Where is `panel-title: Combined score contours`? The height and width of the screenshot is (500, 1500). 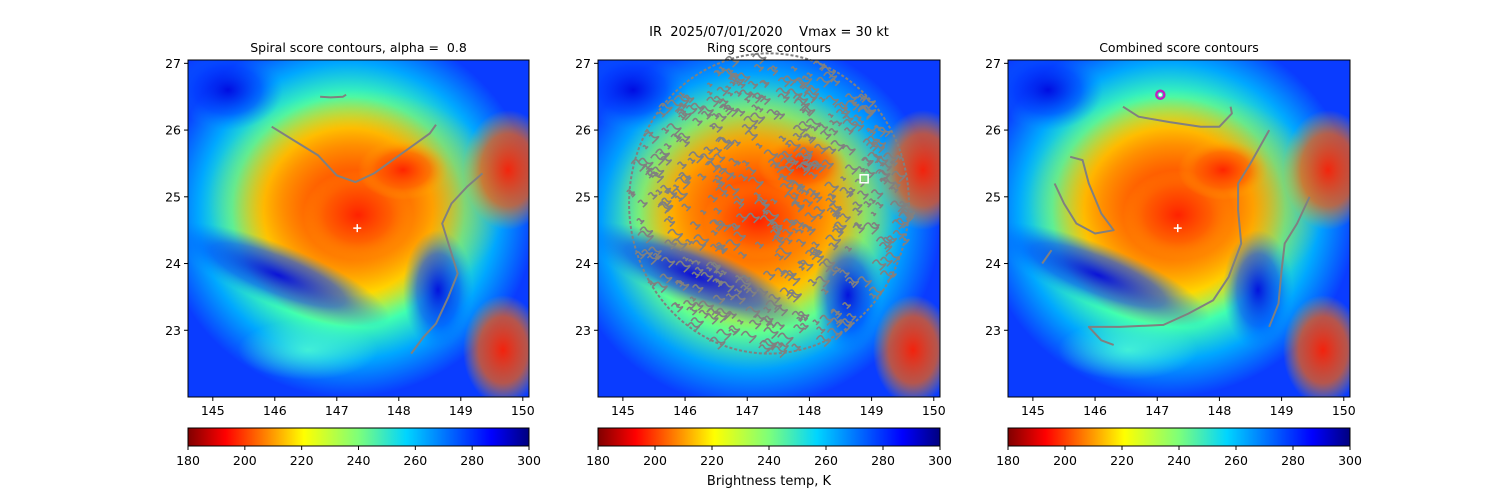
panel-title: Combined score contours is located at coordinates (1179, 47).